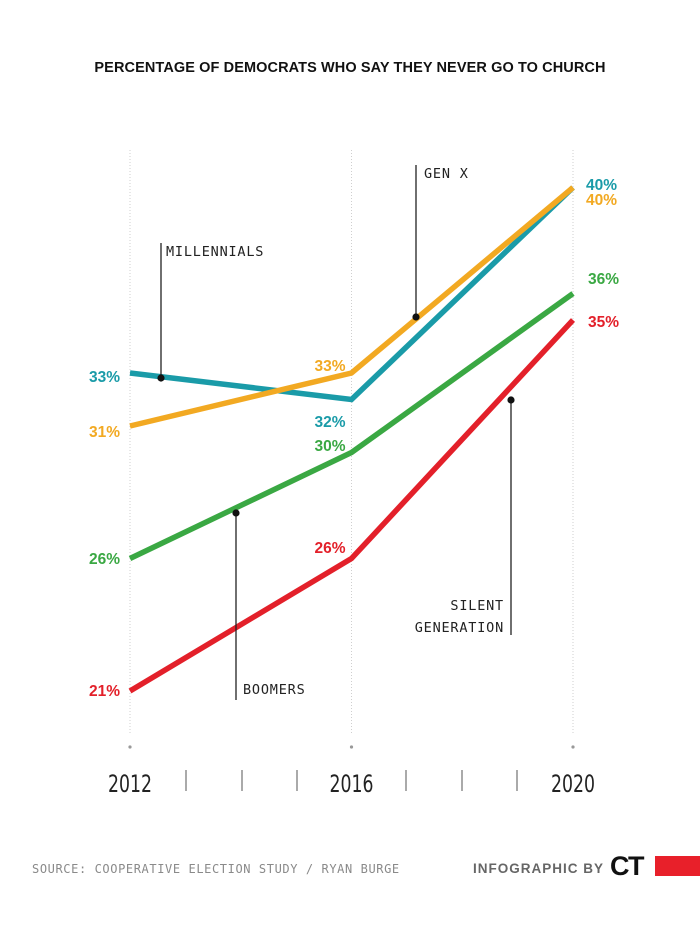  Describe the element at coordinates (130, 784) in the screenshot. I see `x-tick-label-2012: 2012` at that location.